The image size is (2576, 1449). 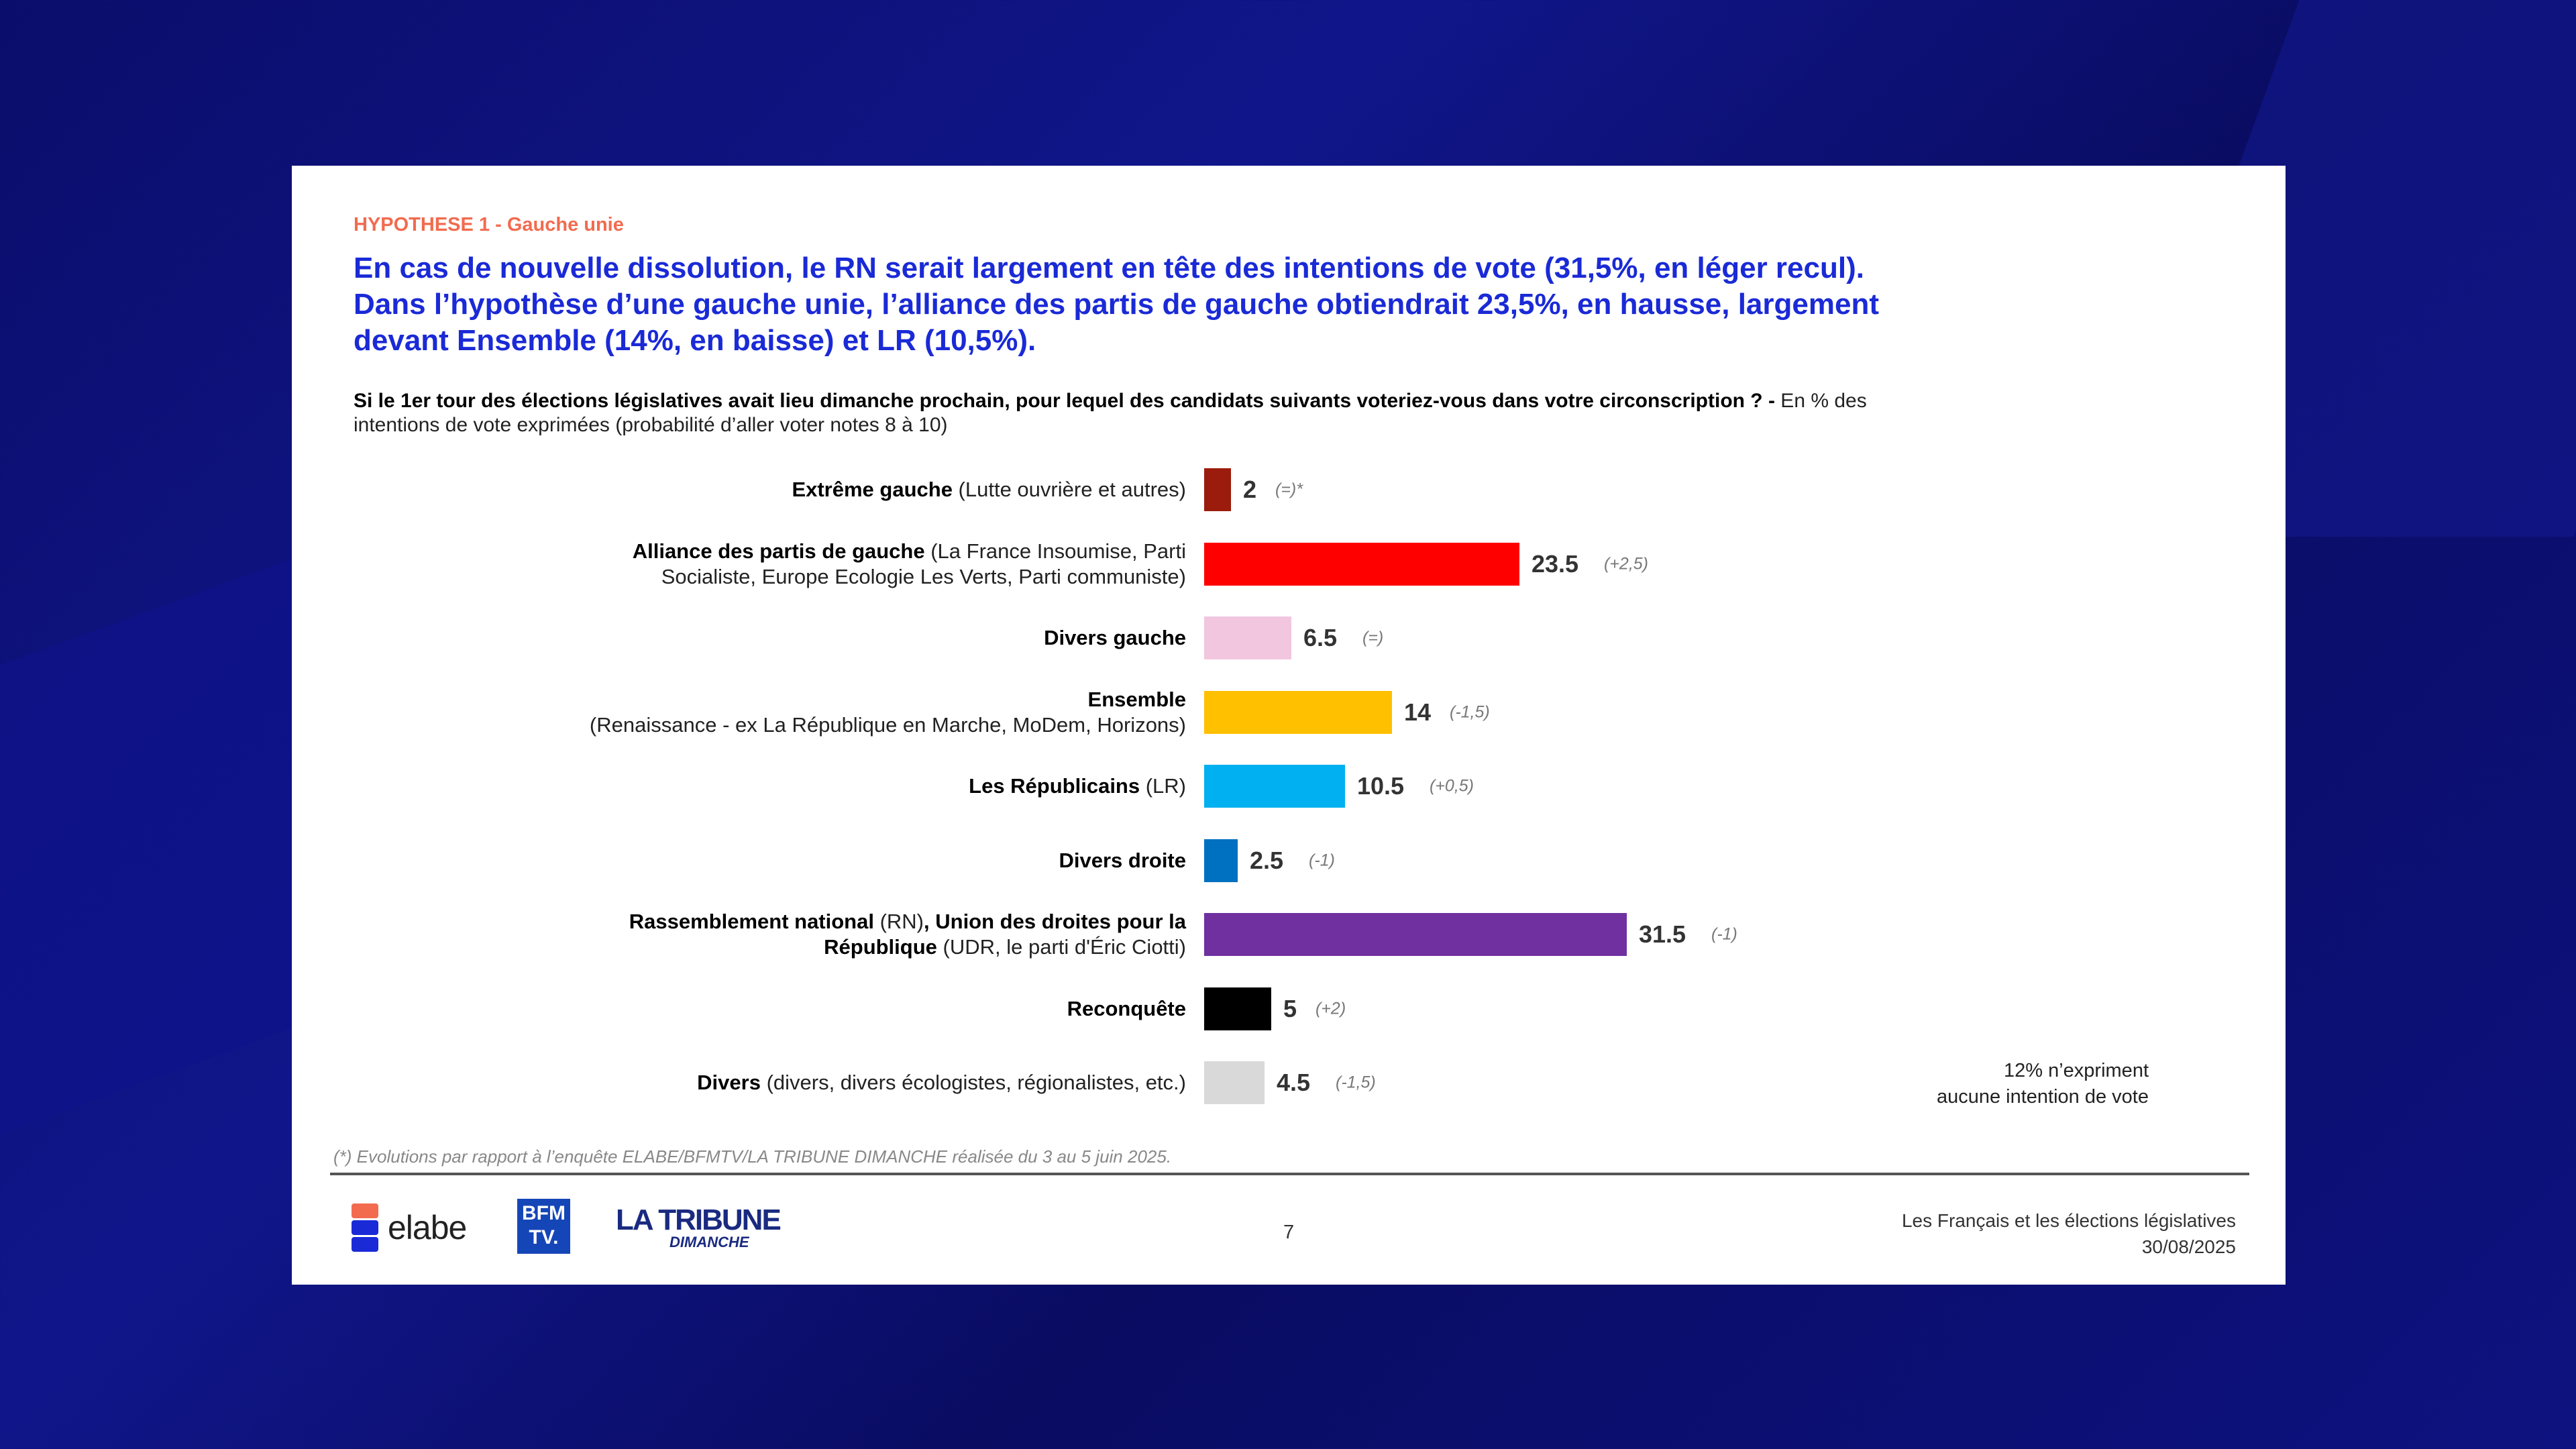 I want to click on no-expression-note: 12% n’expriment aucune intention de vote, so click(x=2043, y=1084).